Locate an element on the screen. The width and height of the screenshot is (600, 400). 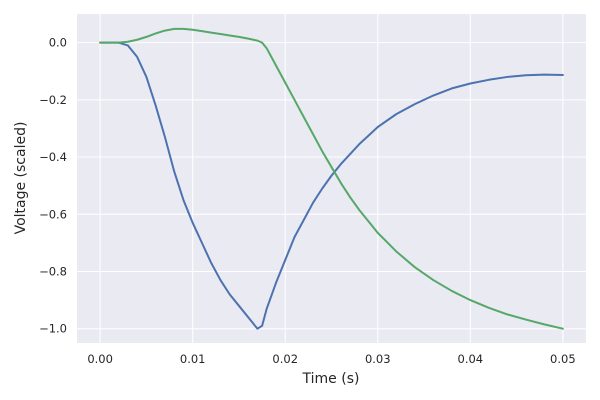
x-tick-label: 0.05 is located at coordinates (563, 359).